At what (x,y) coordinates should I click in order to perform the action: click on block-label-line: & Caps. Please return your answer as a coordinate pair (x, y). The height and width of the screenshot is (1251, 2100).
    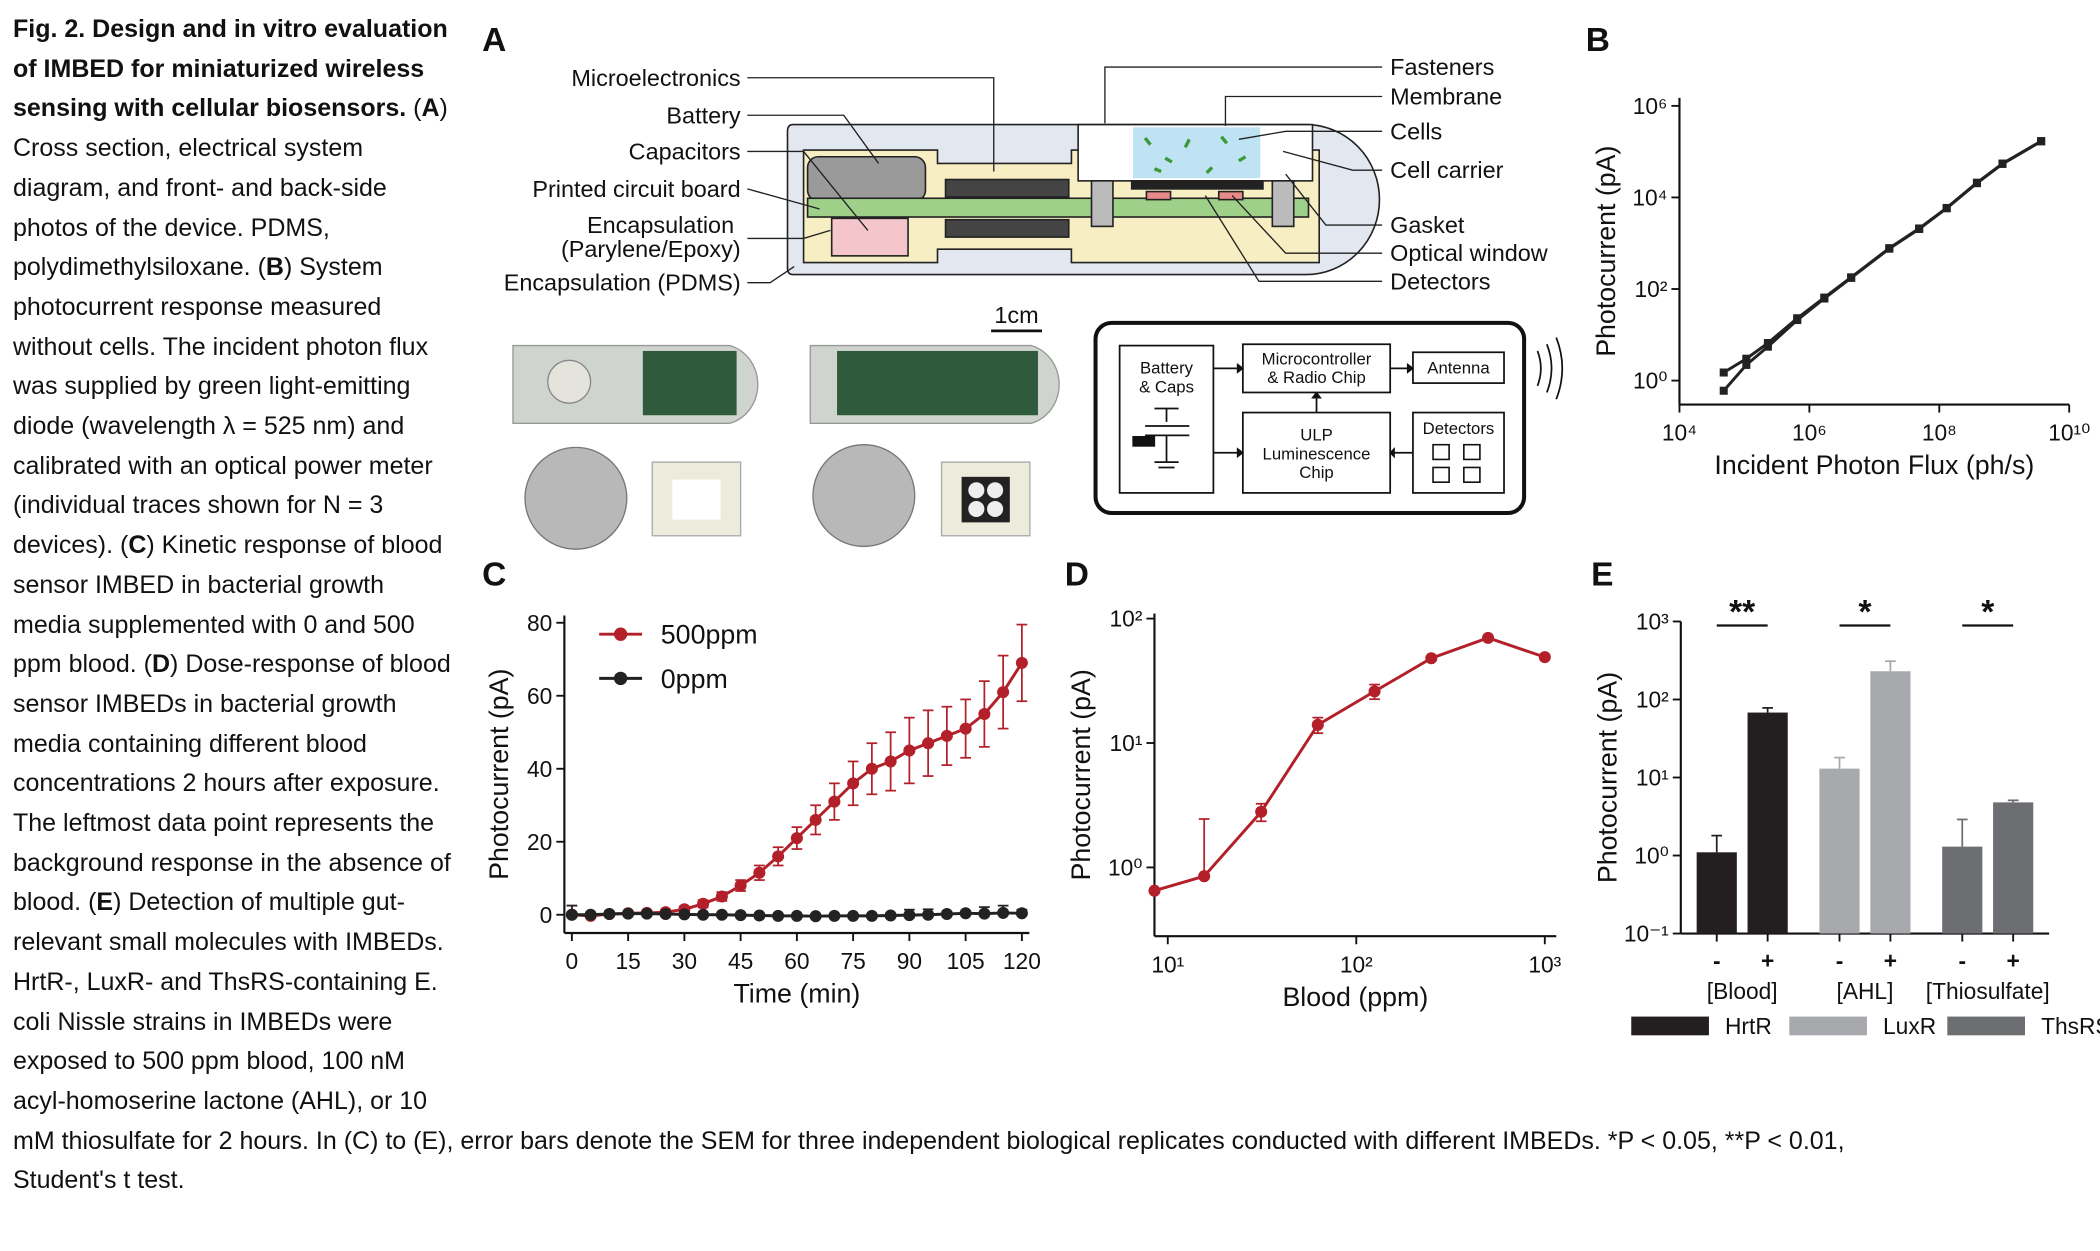
    Looking at the image, I should click on (1166, 386).